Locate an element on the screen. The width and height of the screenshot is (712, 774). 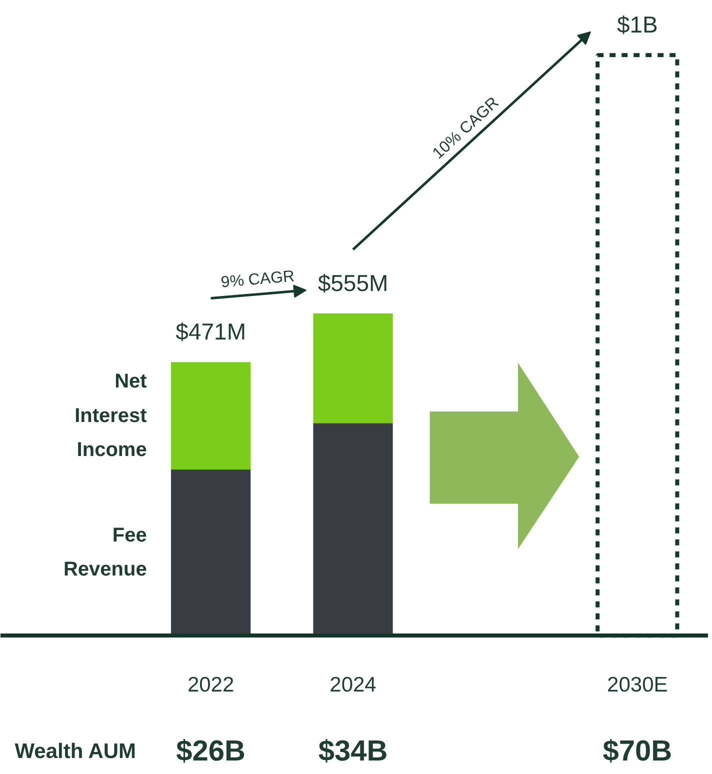
text: Wealth AUM is located at coordinates (75, 752).